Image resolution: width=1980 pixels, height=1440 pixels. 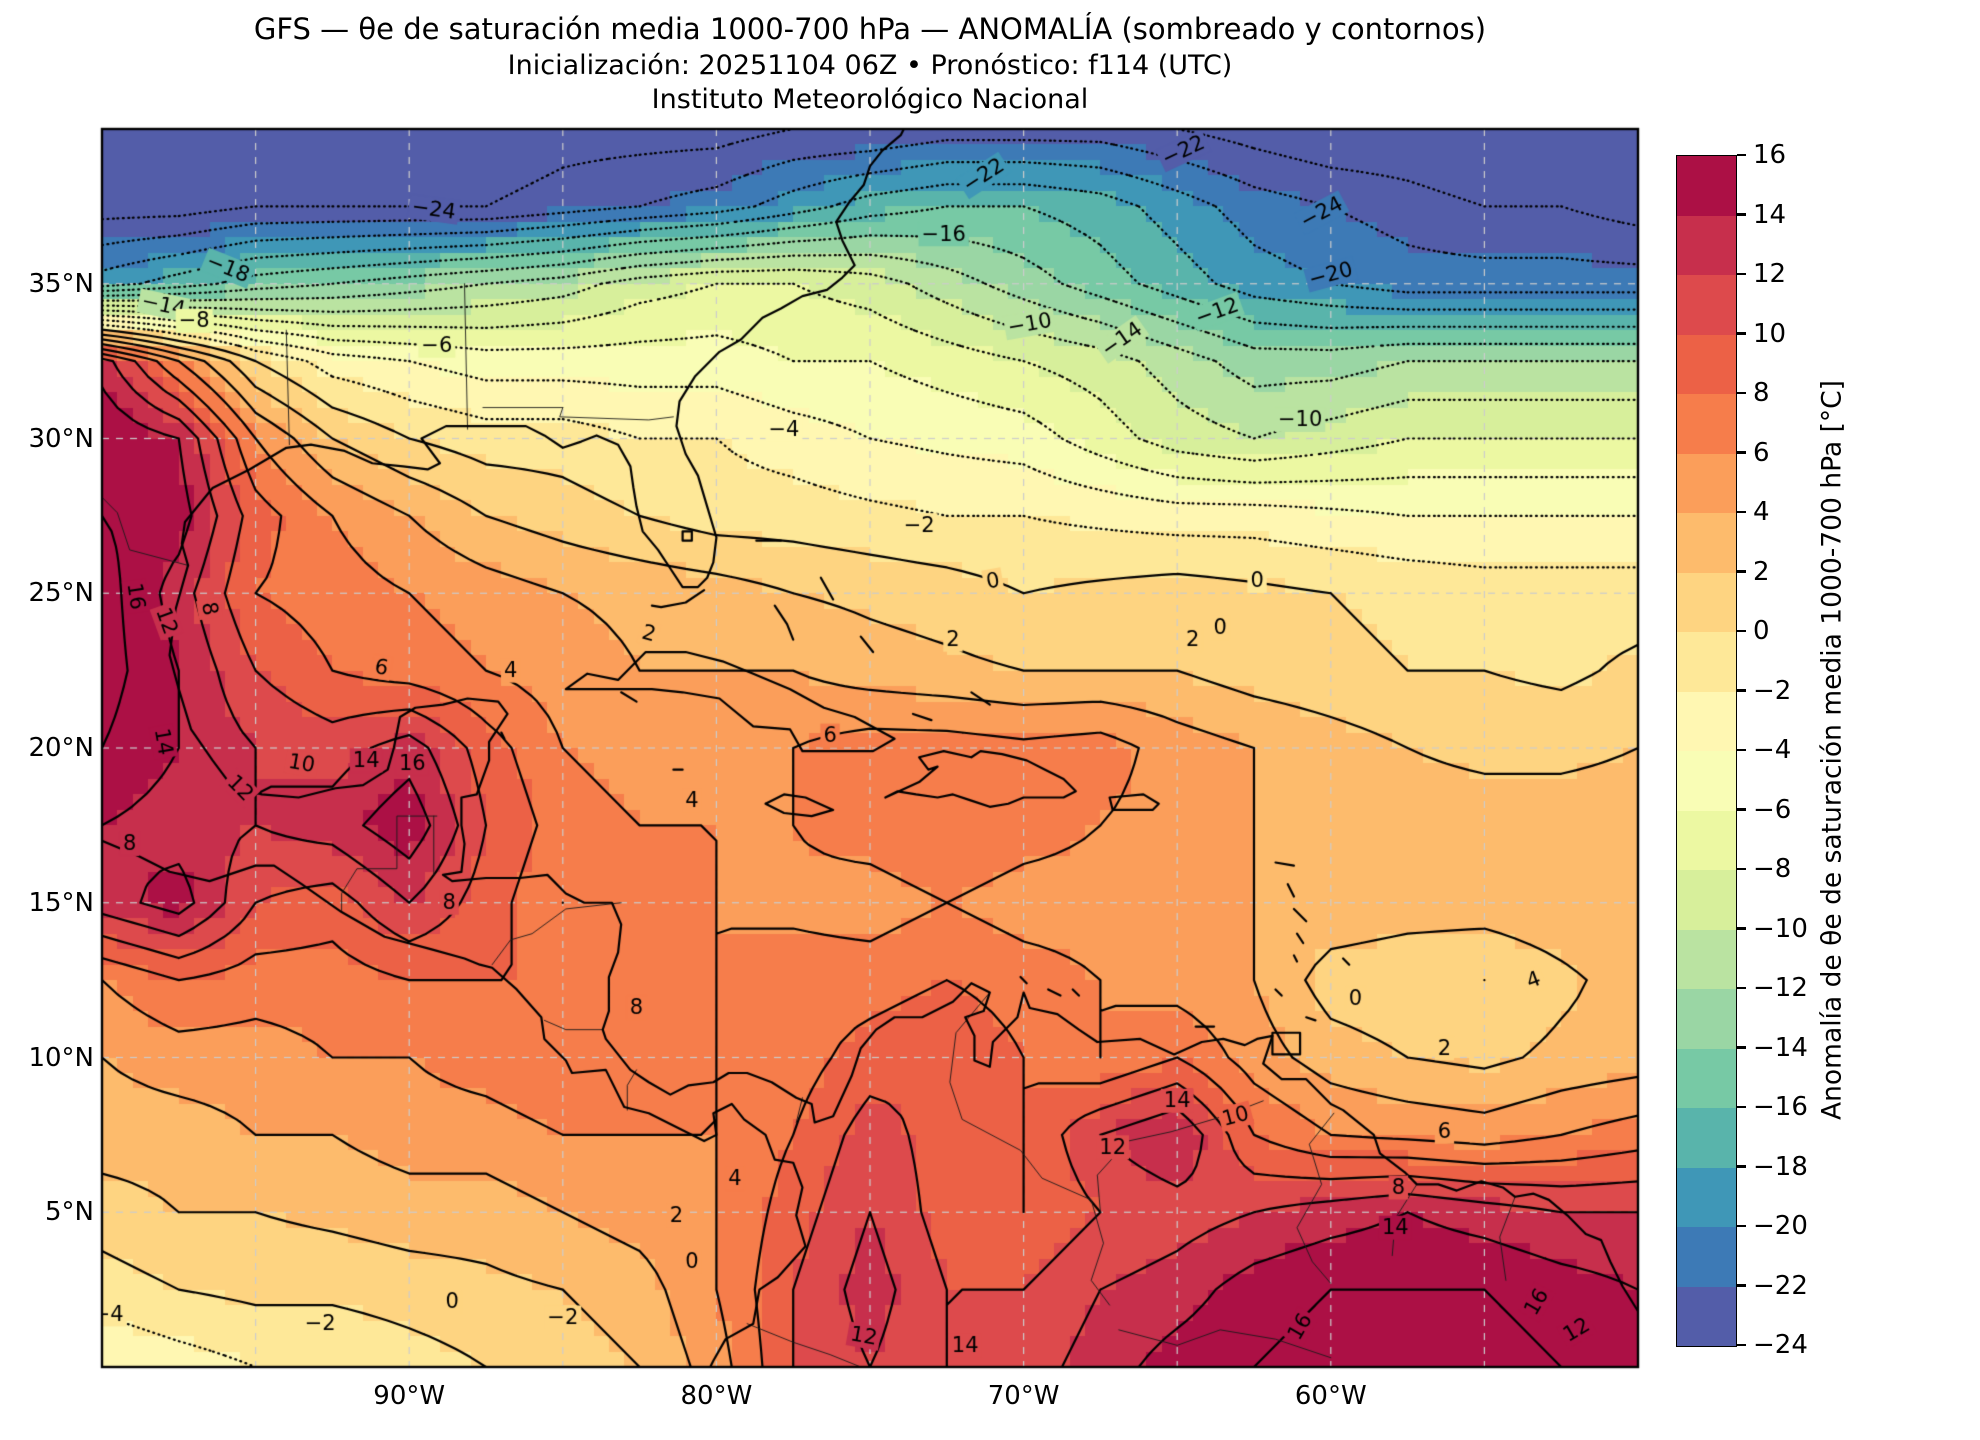 What do you see at coordinates (1780, 1285) in the screenshot?
I see `colorbar-tick-label: −22` at bounding box center [1780, 1285].